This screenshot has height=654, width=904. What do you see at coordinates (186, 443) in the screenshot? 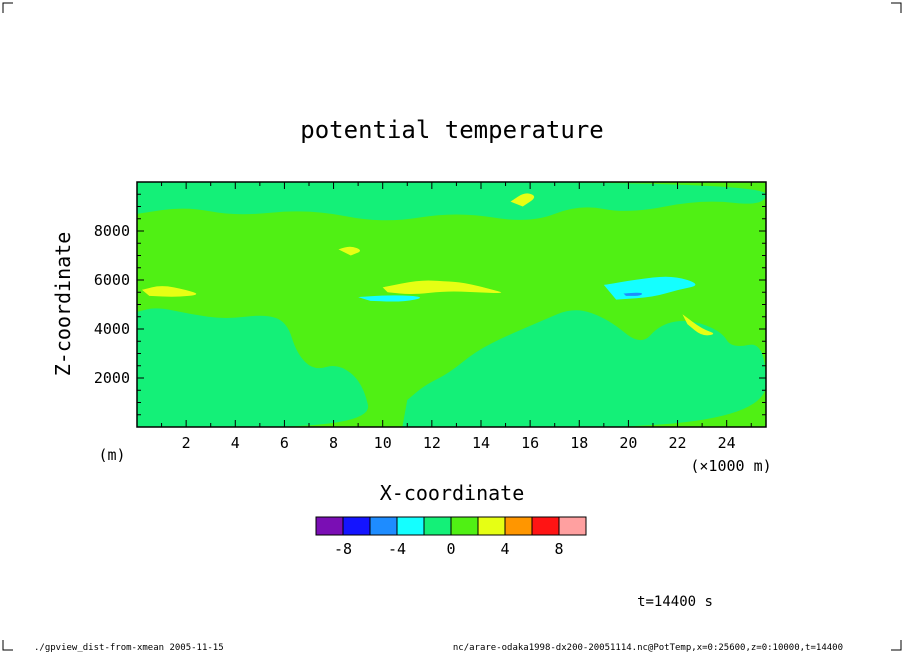
I see `x-tick-label: 2` at bounding box center [186, 443].